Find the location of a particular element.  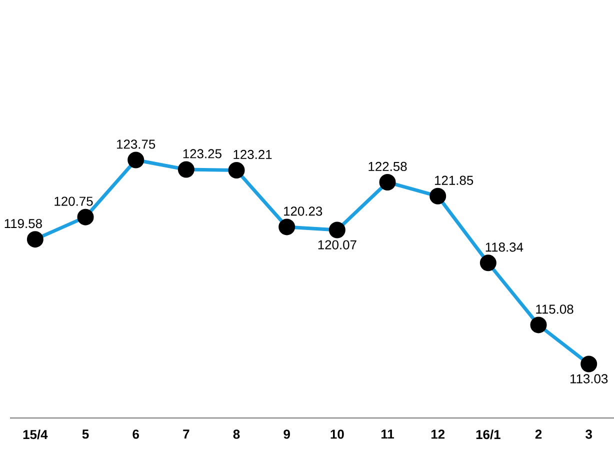

x-tick-label: 8 is located at coordinates (236, 434).